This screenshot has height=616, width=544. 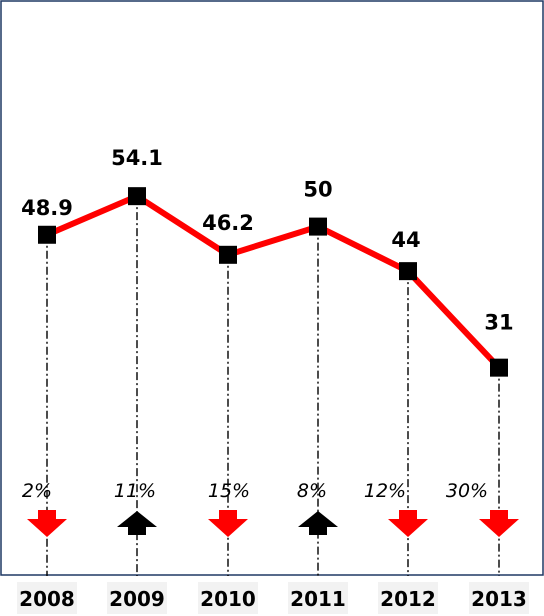 I want to click on arrow-down-icon-2012, so click(x=408, y=523).